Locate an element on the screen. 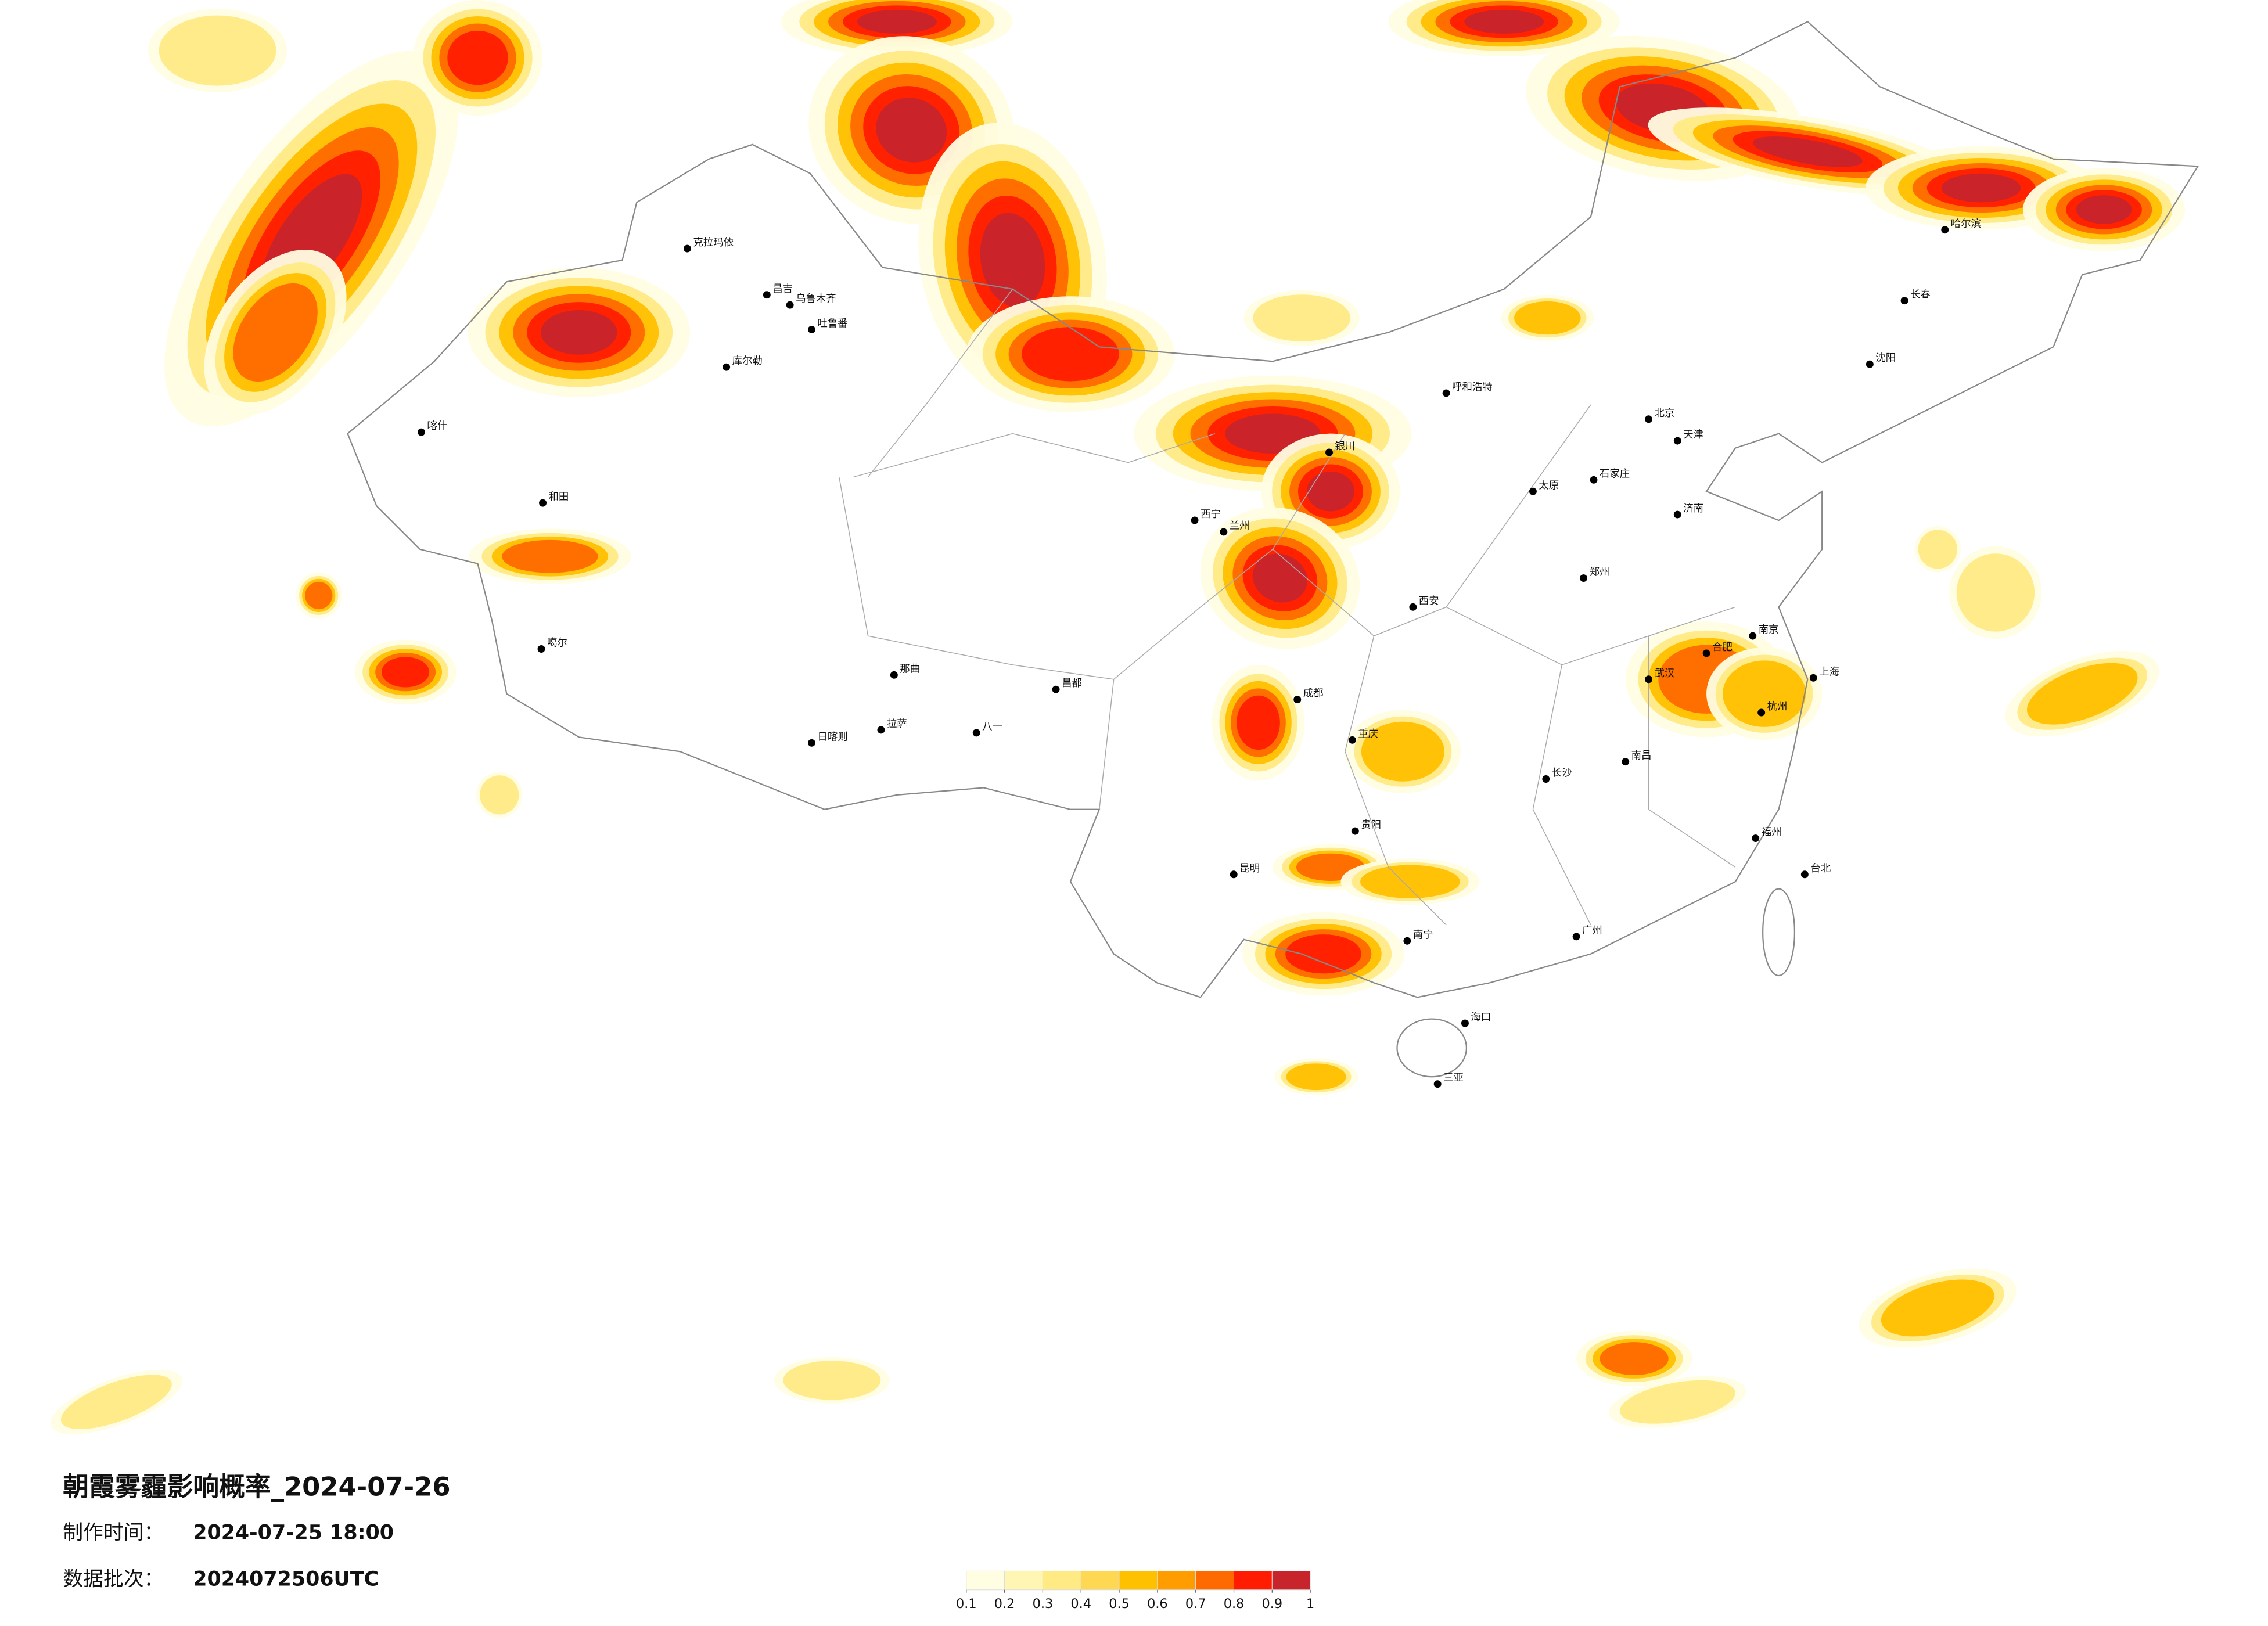  taiwan is located at coordinates (1779, 933).